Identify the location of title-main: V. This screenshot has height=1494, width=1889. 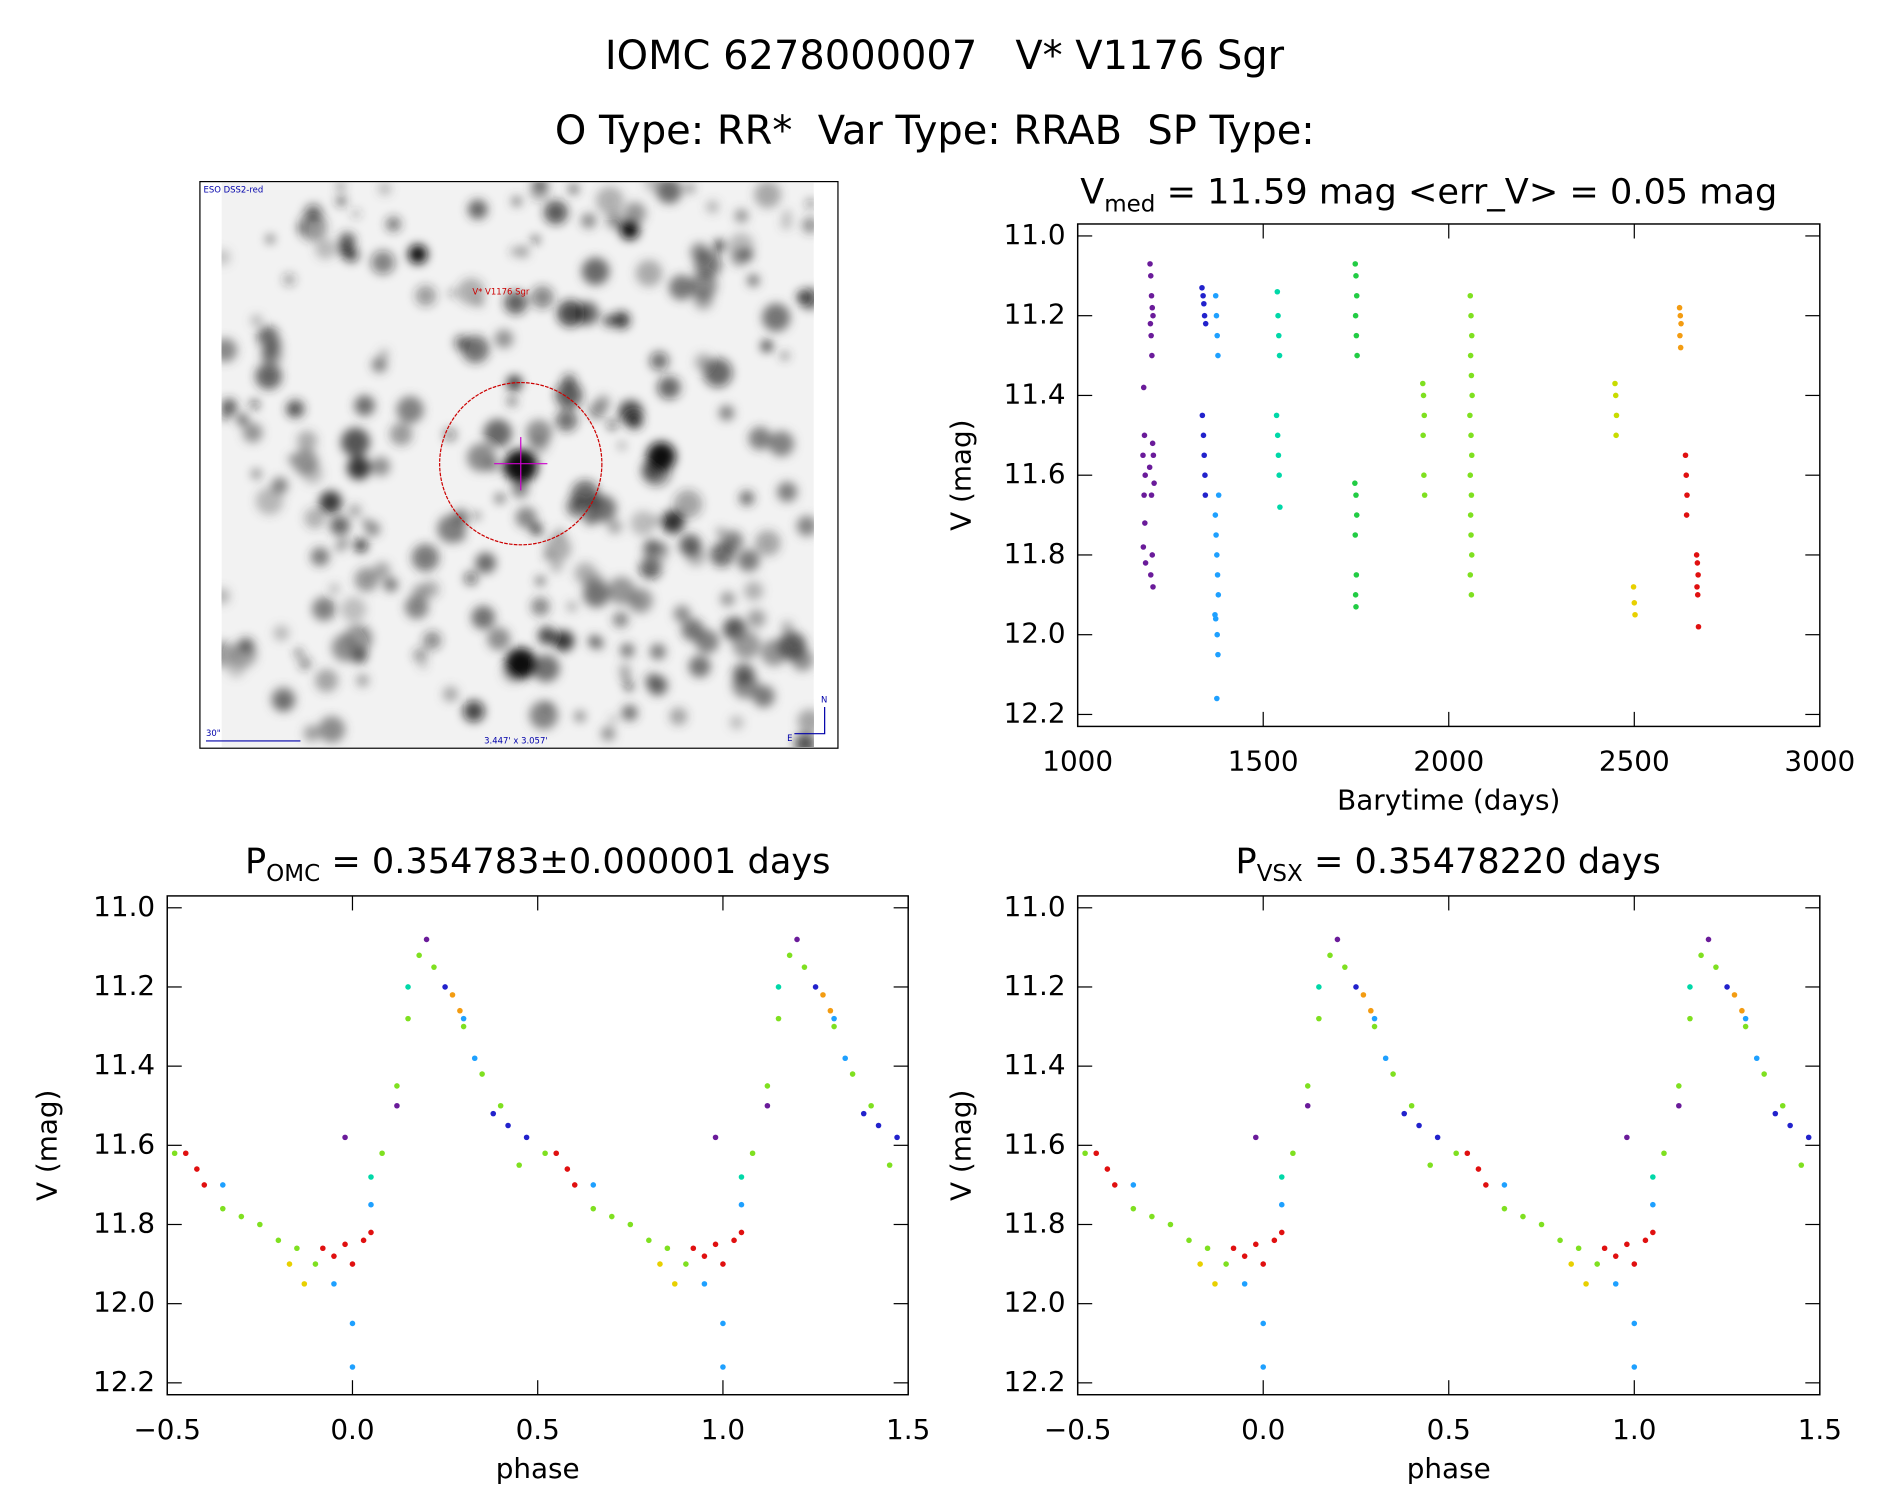
(1092, 192).